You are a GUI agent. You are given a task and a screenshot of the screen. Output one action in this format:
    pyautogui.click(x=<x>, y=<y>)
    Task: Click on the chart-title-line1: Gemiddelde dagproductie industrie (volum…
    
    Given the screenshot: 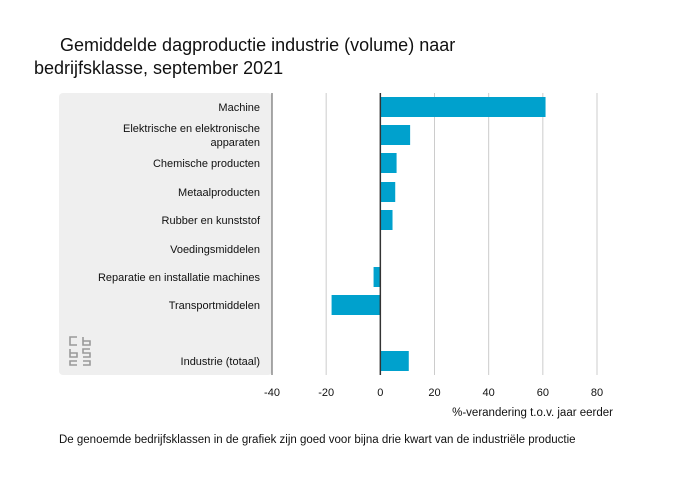 What is the action you would take?
    pyautogui.click(x=258, y=45)
    